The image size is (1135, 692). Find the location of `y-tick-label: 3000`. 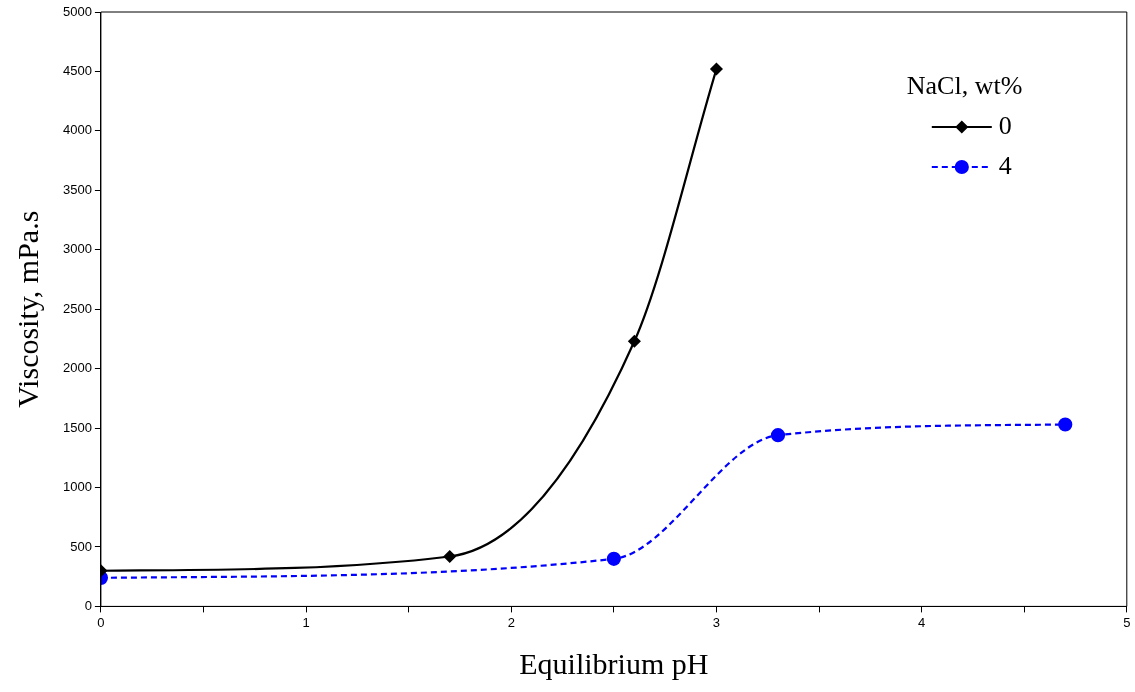

y-tick-label: 3000 is located at coordinates (77, 249).